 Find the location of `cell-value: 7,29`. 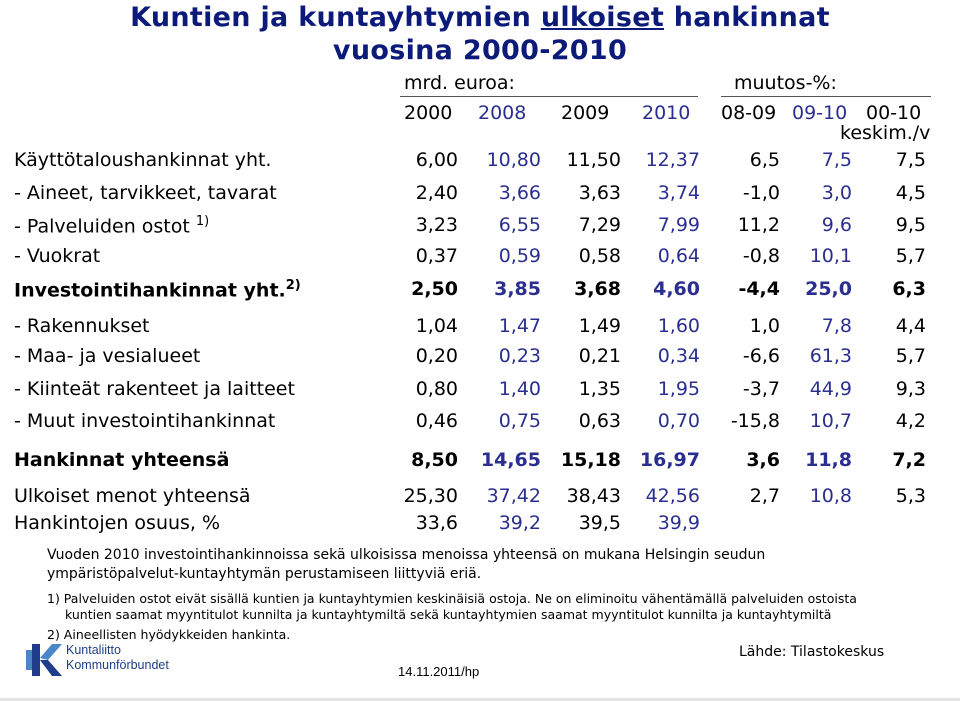

cell-value: 7,29 is located at coordinates (599, 225).